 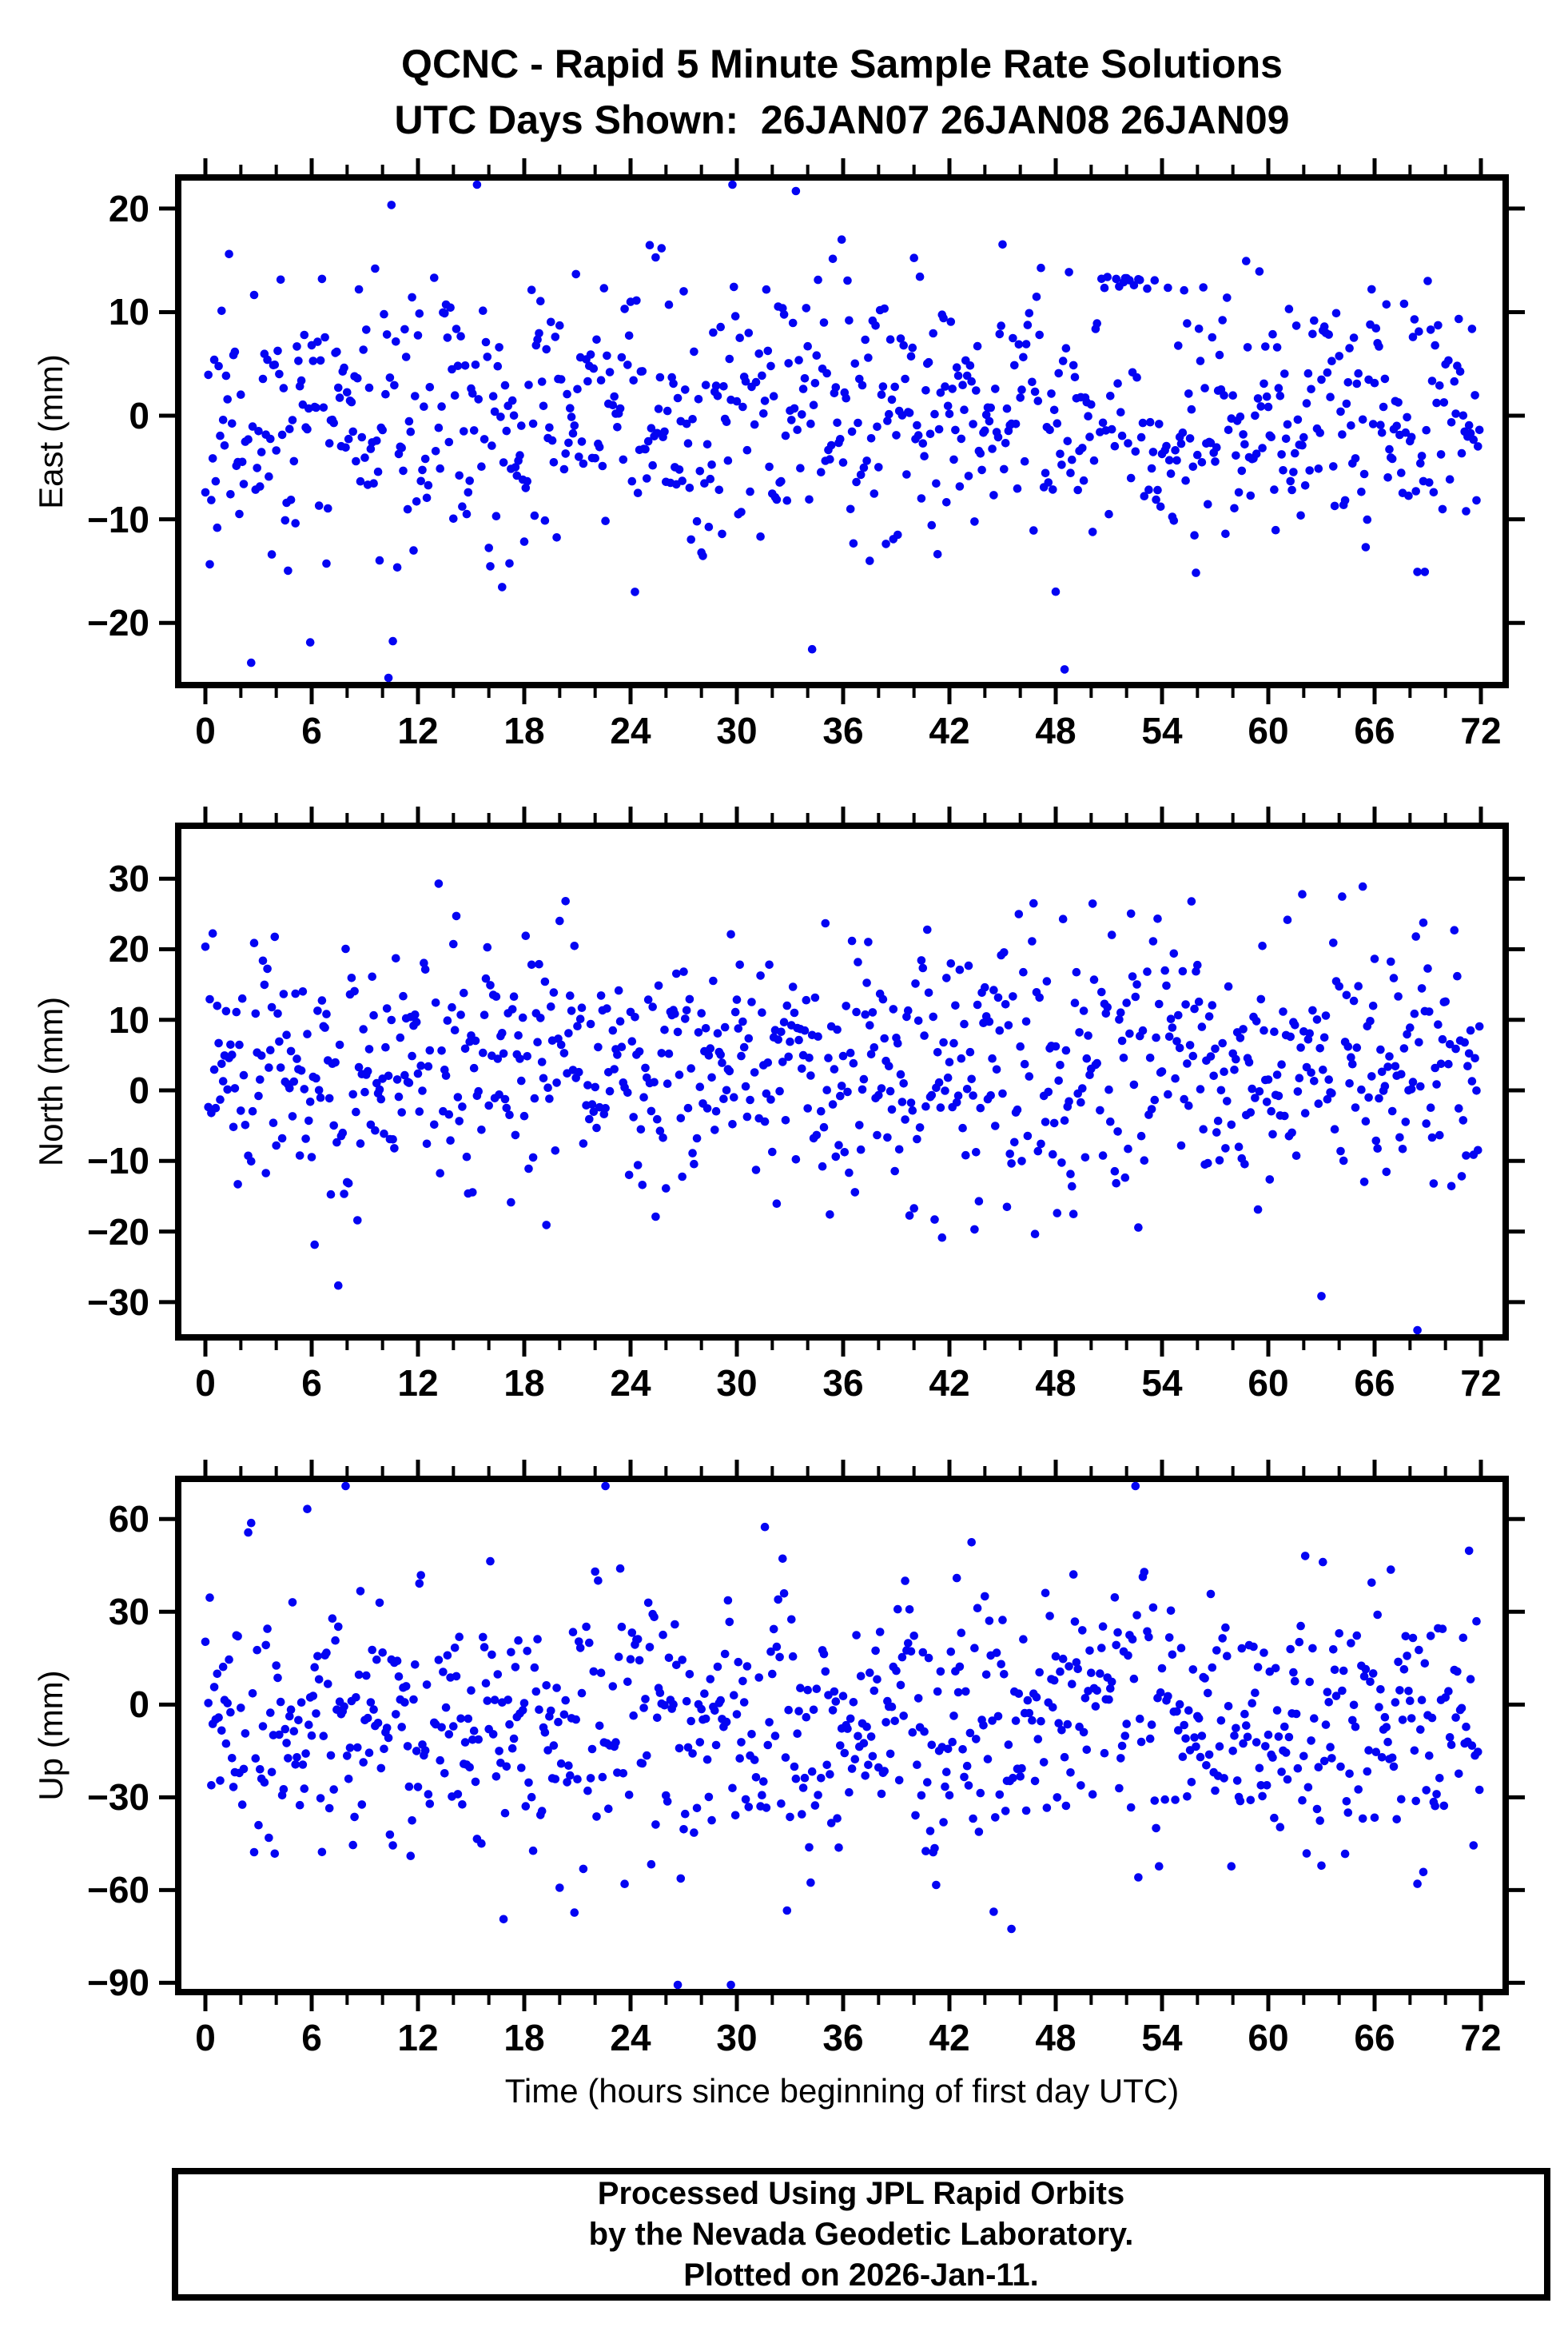 What do you see at coordinates (861, 2193) in the screenshot?
I see `footer-line1: Processed Using JPL Rapid Orbits` at bounding box center [861, 2193].